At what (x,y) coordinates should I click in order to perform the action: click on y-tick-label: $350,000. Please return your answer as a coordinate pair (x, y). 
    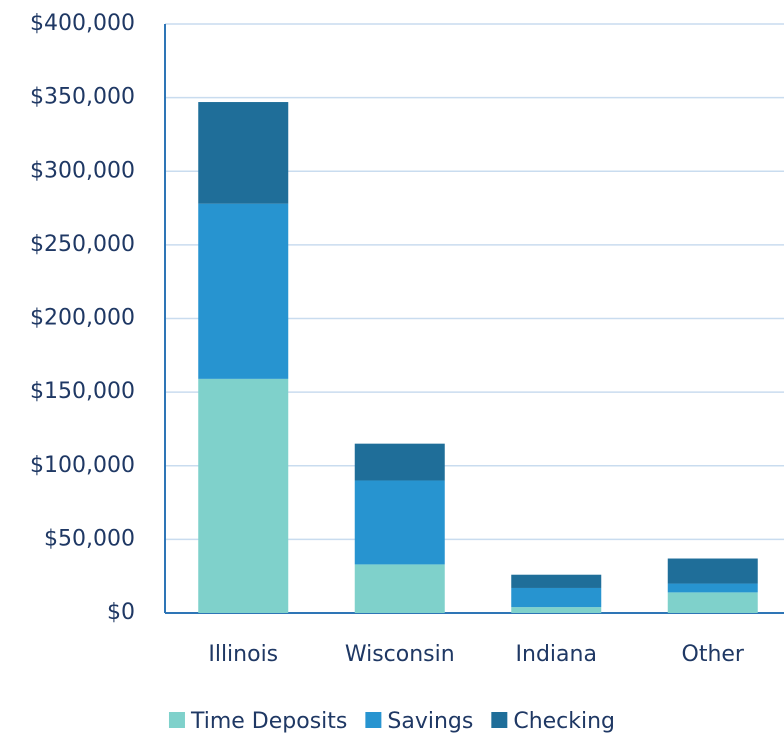
    Looking at the image, I should click on (82, 97).